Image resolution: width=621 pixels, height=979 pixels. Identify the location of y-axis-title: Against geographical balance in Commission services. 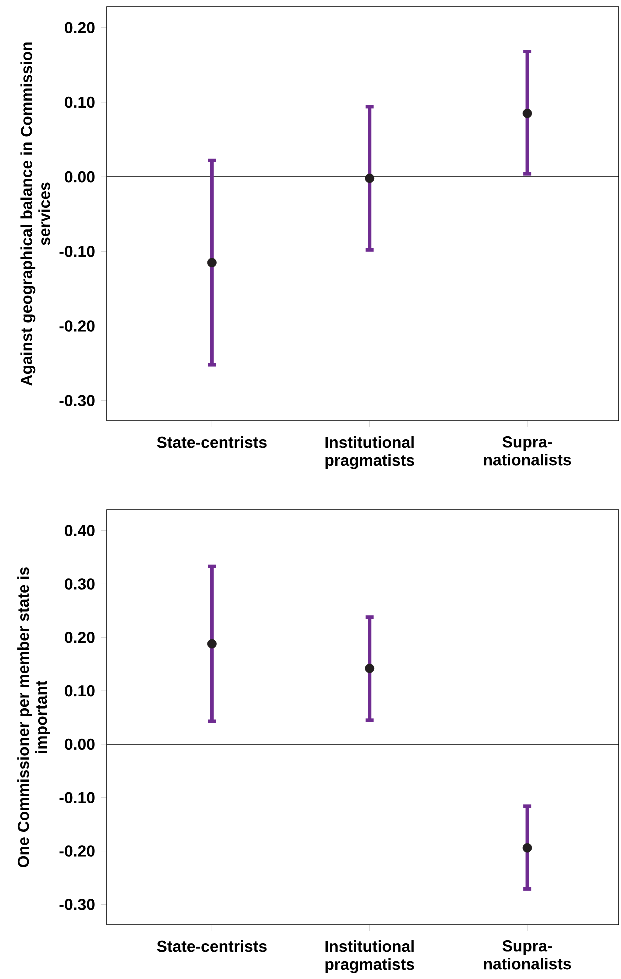
(35, 214).